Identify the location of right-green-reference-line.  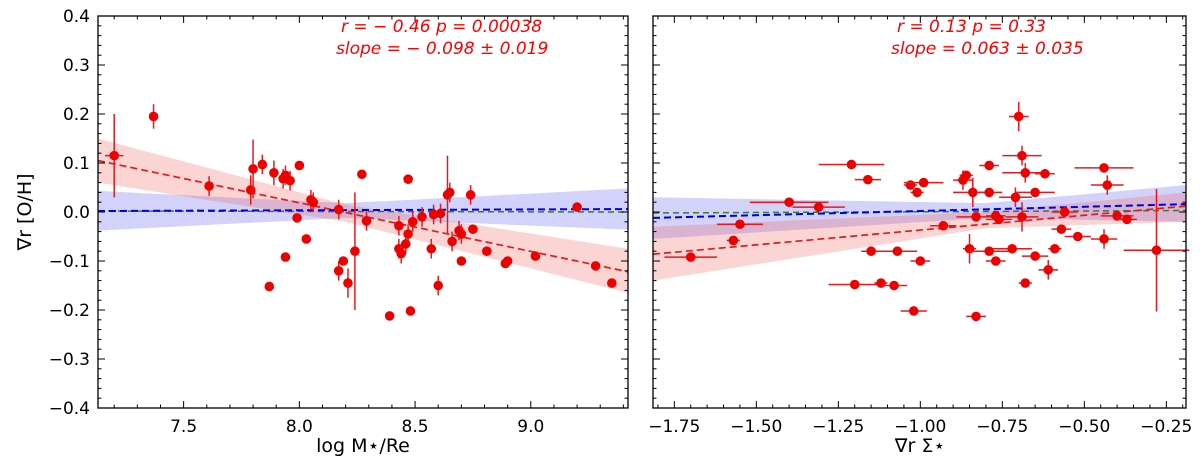
(919, 211).